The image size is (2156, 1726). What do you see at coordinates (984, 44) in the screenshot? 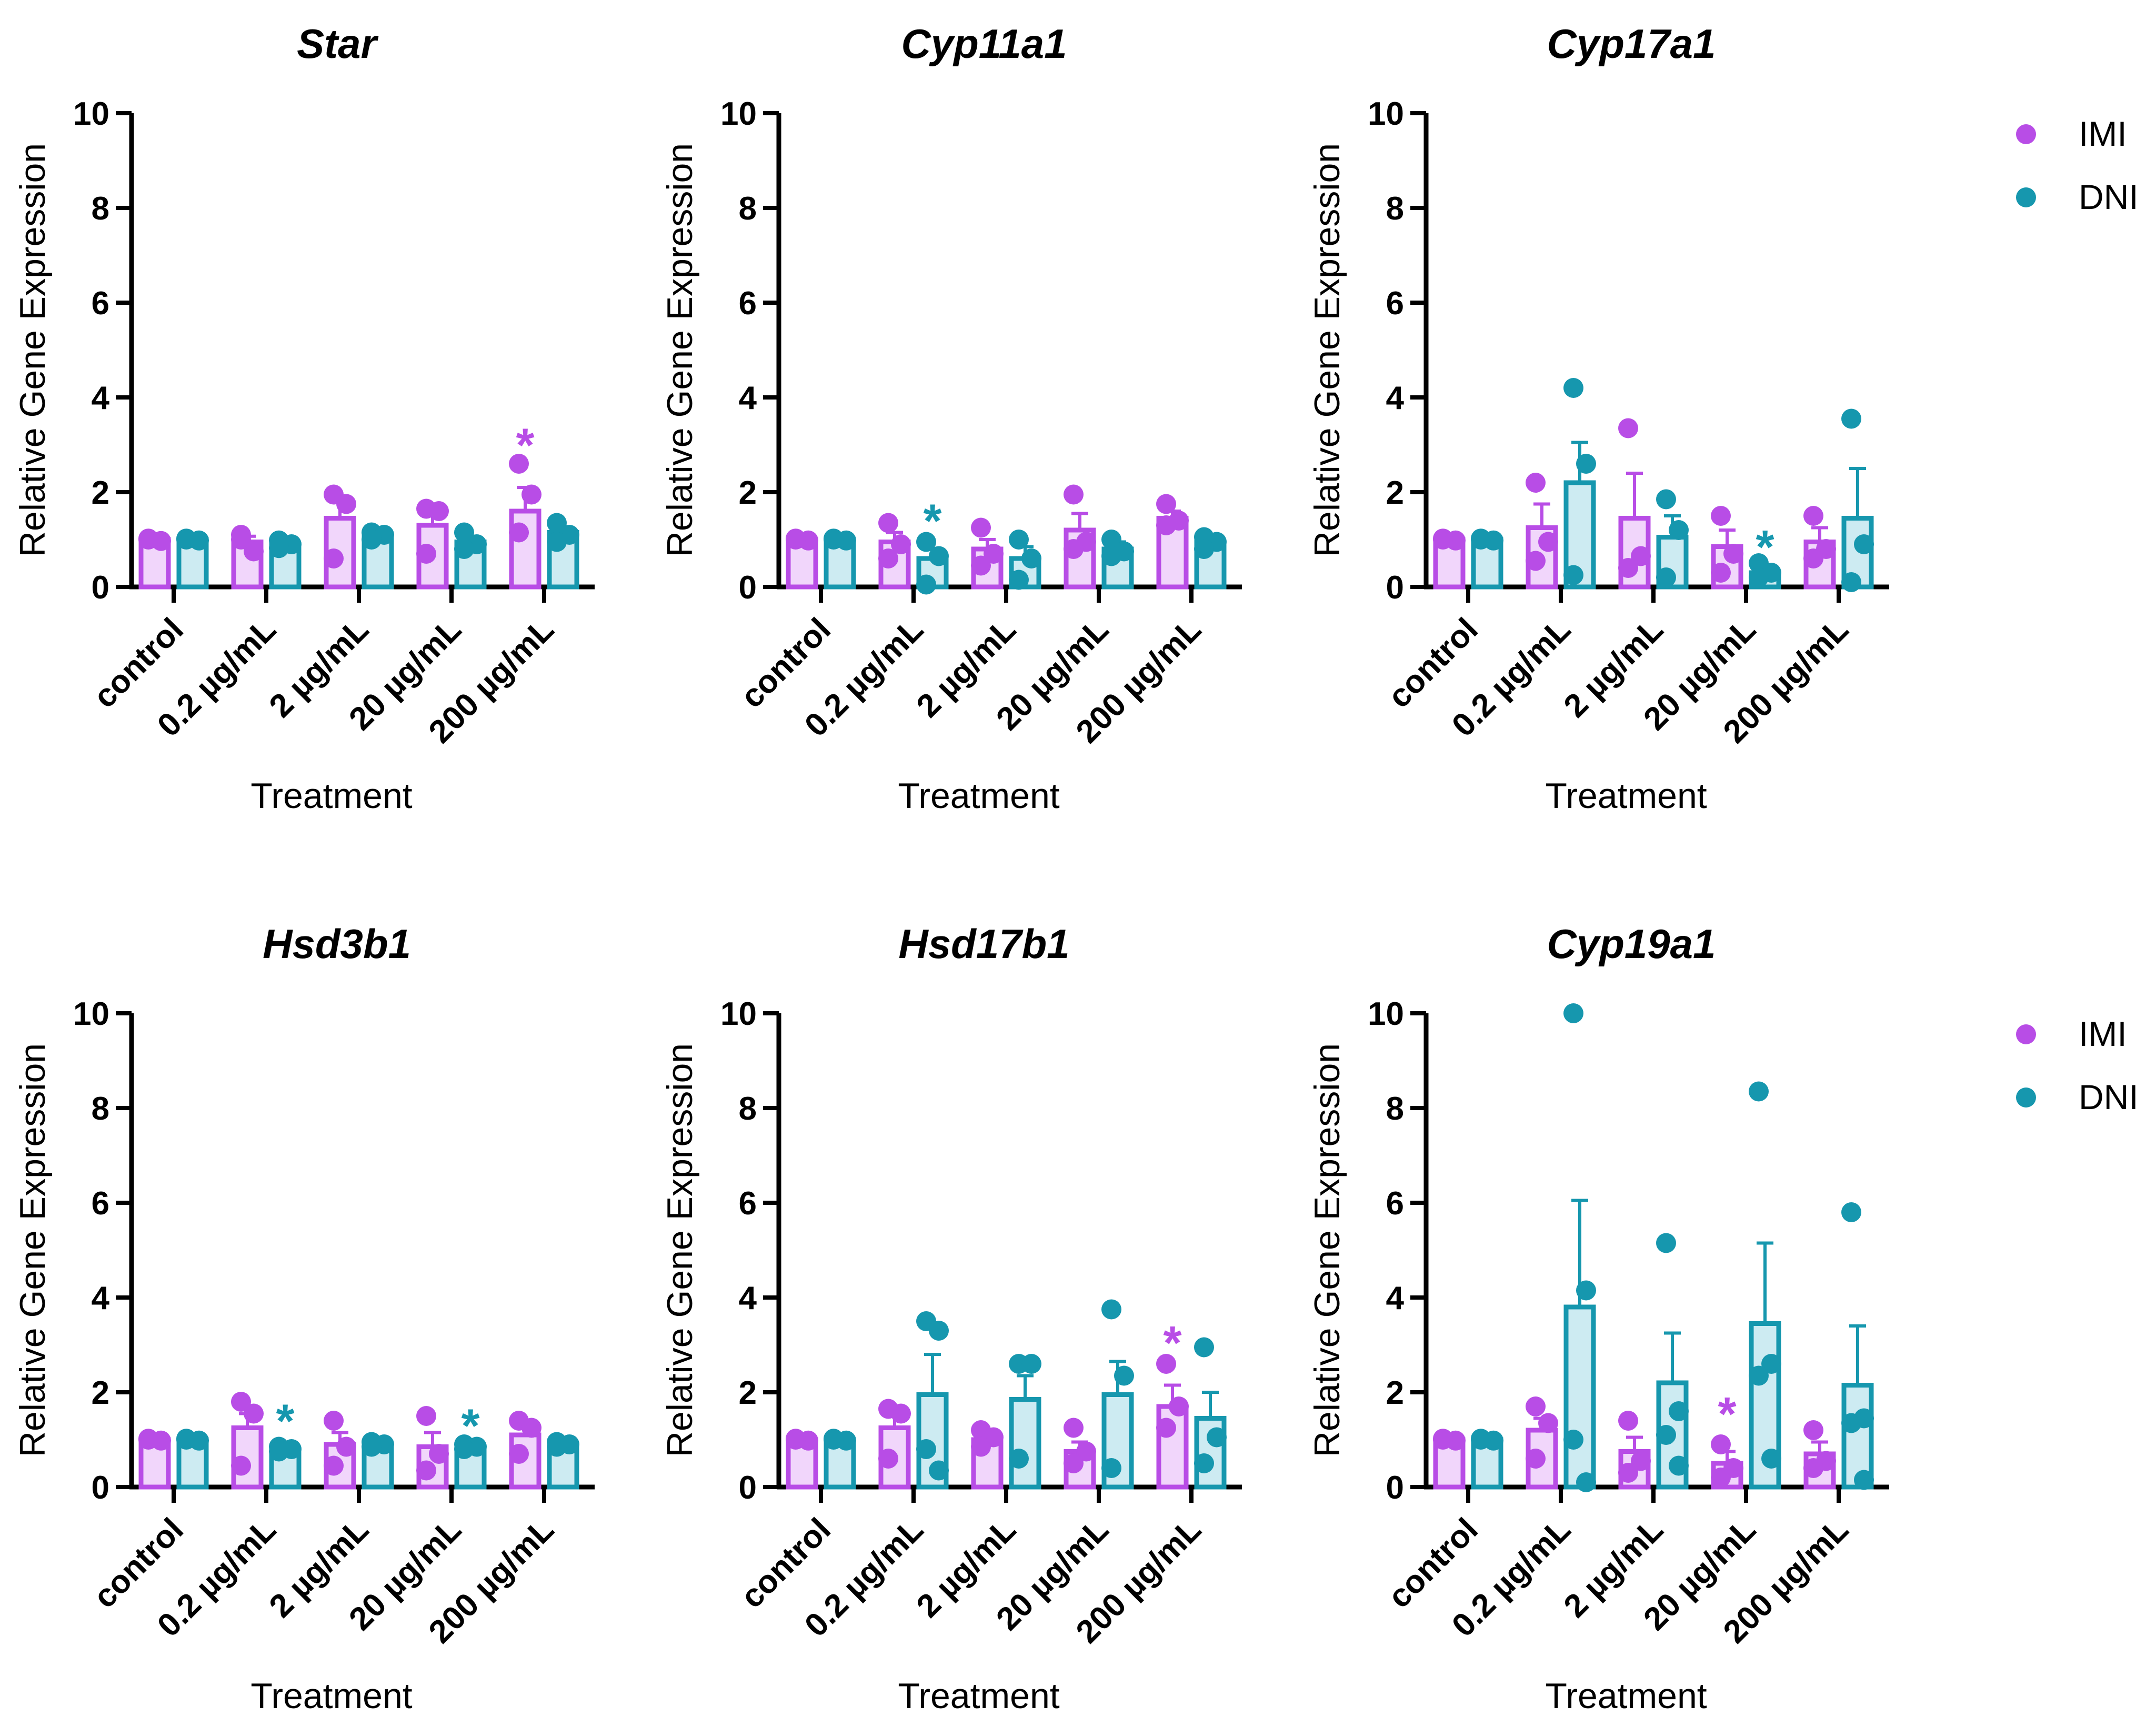
I see `chart-title: Cyp11a1` at bounding box center [984, 44].